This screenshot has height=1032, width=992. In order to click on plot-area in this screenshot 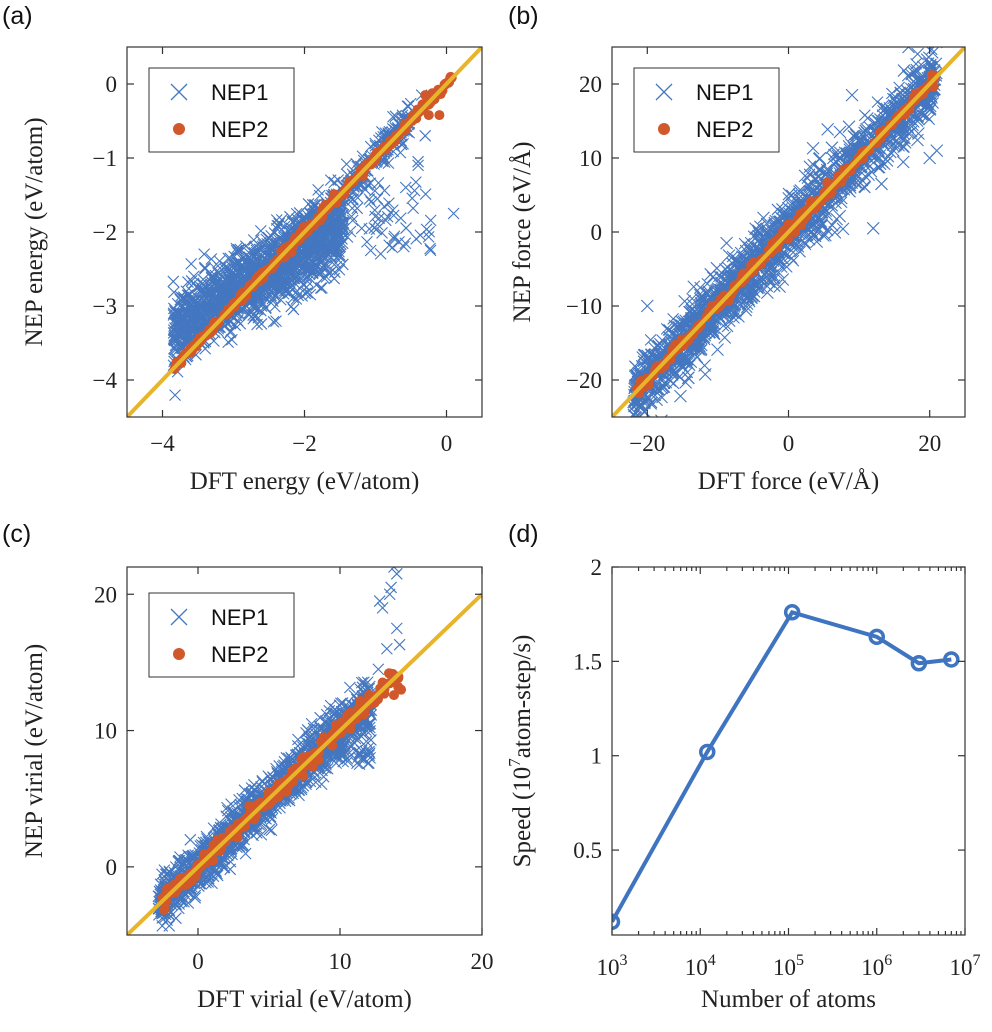, I will do `click(304, 232)`.